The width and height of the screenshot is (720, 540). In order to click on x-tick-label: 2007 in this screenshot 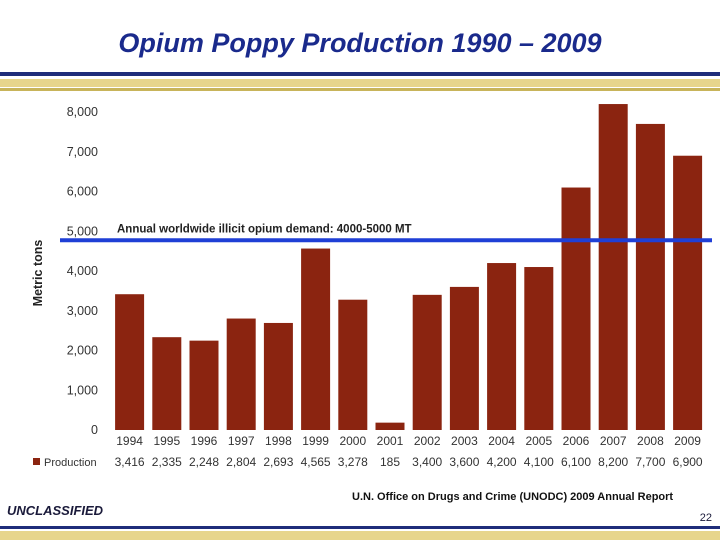, I will do `click(613, 441)`.